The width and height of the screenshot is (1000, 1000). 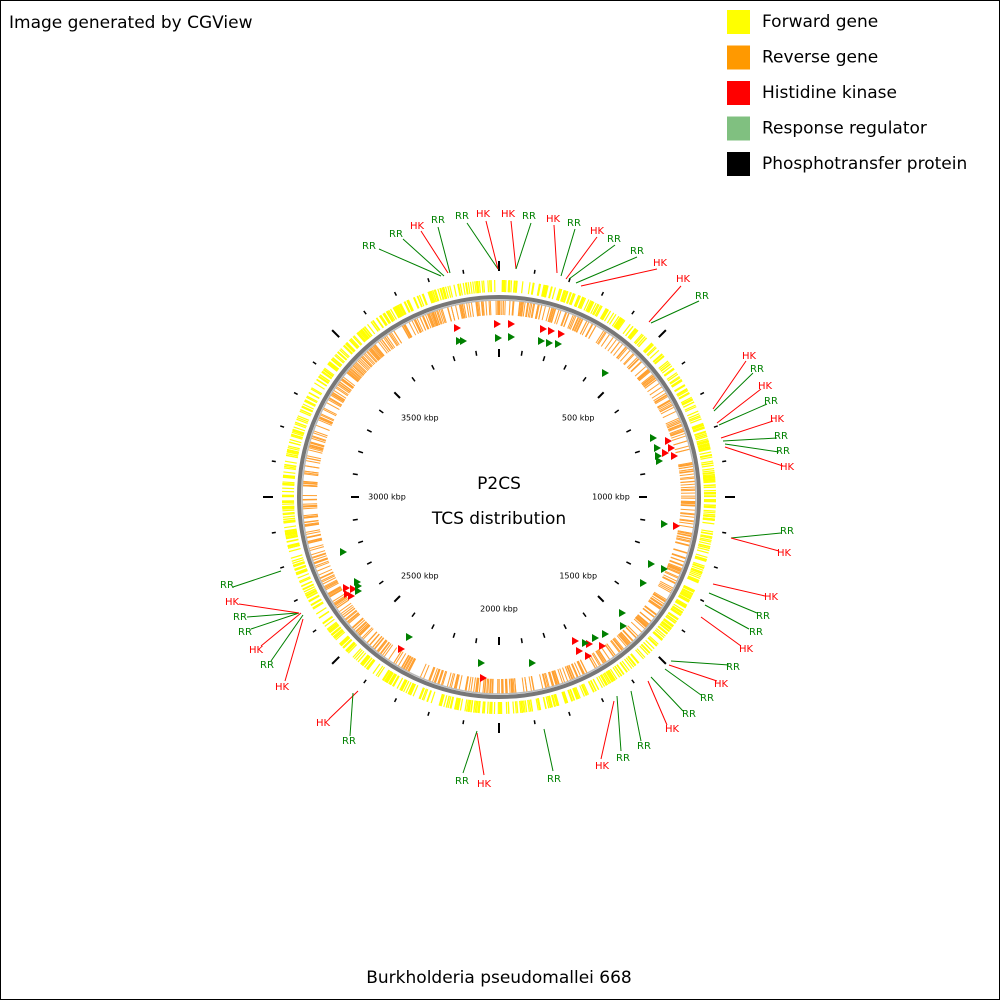 I want to click on feature-label: HK, so click(x=787, y=467).